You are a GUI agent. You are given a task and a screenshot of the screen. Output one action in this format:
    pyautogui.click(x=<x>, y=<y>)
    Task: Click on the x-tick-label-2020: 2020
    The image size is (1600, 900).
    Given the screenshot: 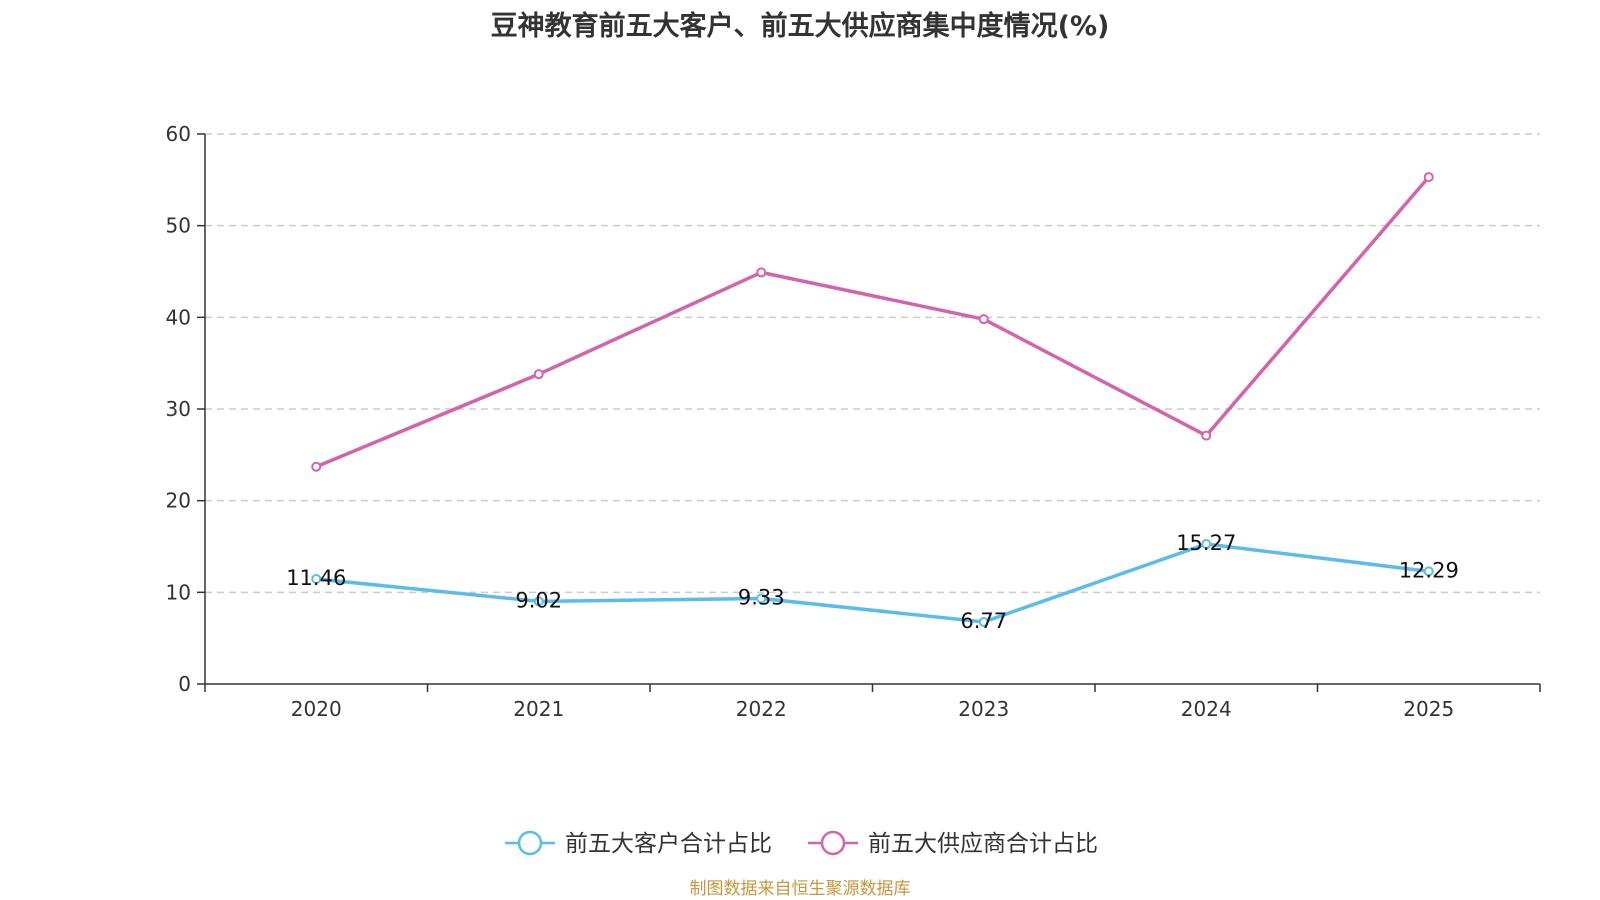 What is the action you would take?
    pyautogui.click(x=316, y=709)
    